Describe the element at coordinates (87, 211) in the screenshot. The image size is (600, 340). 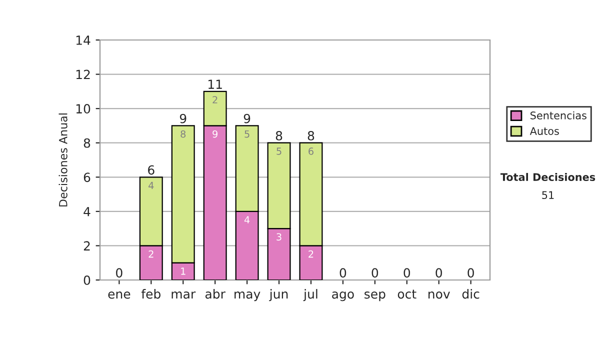
I see `y-tick-label: 4` at that location.